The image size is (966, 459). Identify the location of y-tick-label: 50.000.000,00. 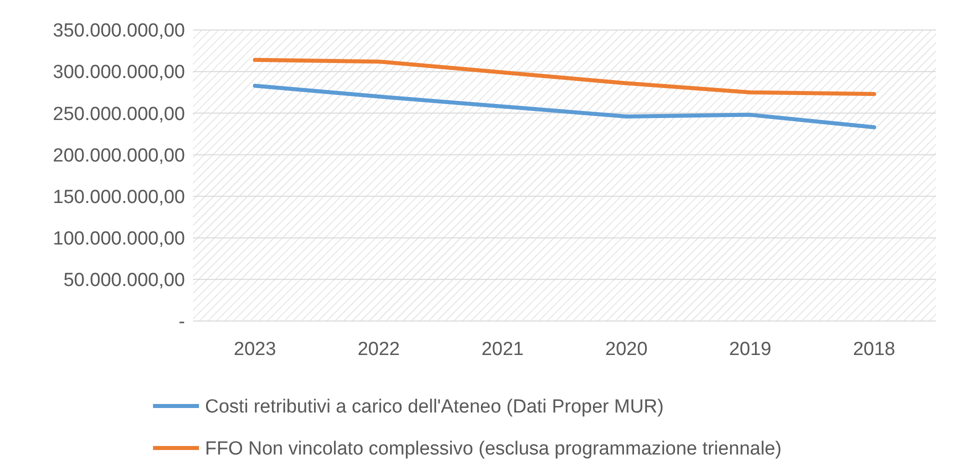
(124, 281).